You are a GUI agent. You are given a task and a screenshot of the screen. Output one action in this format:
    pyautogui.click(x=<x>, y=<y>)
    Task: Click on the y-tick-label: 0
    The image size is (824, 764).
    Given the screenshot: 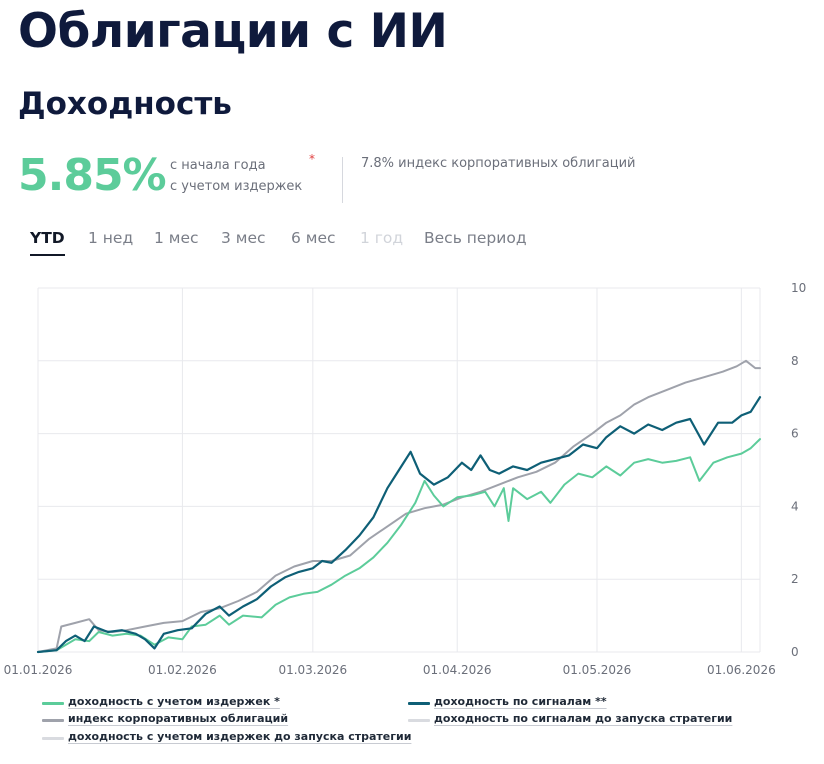 What is the action you would take?
    pyautogui.click(x=795, y=652)
    